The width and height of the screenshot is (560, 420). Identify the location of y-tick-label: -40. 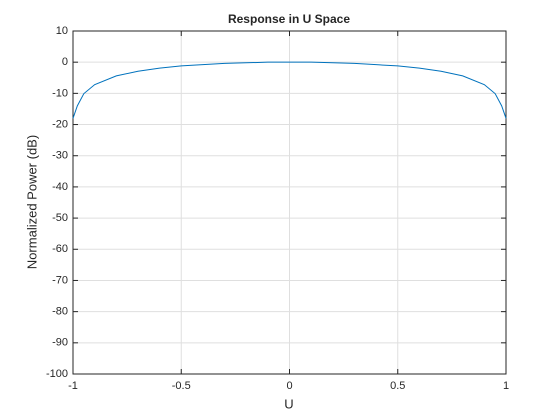
(60, 187).